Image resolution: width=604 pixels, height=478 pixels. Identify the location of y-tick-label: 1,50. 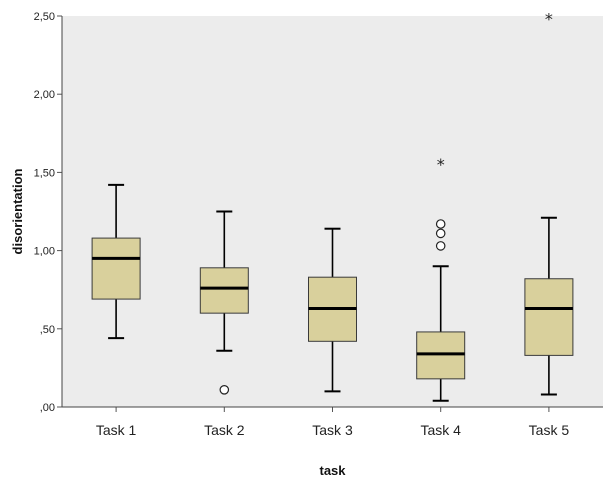
(44, 173).